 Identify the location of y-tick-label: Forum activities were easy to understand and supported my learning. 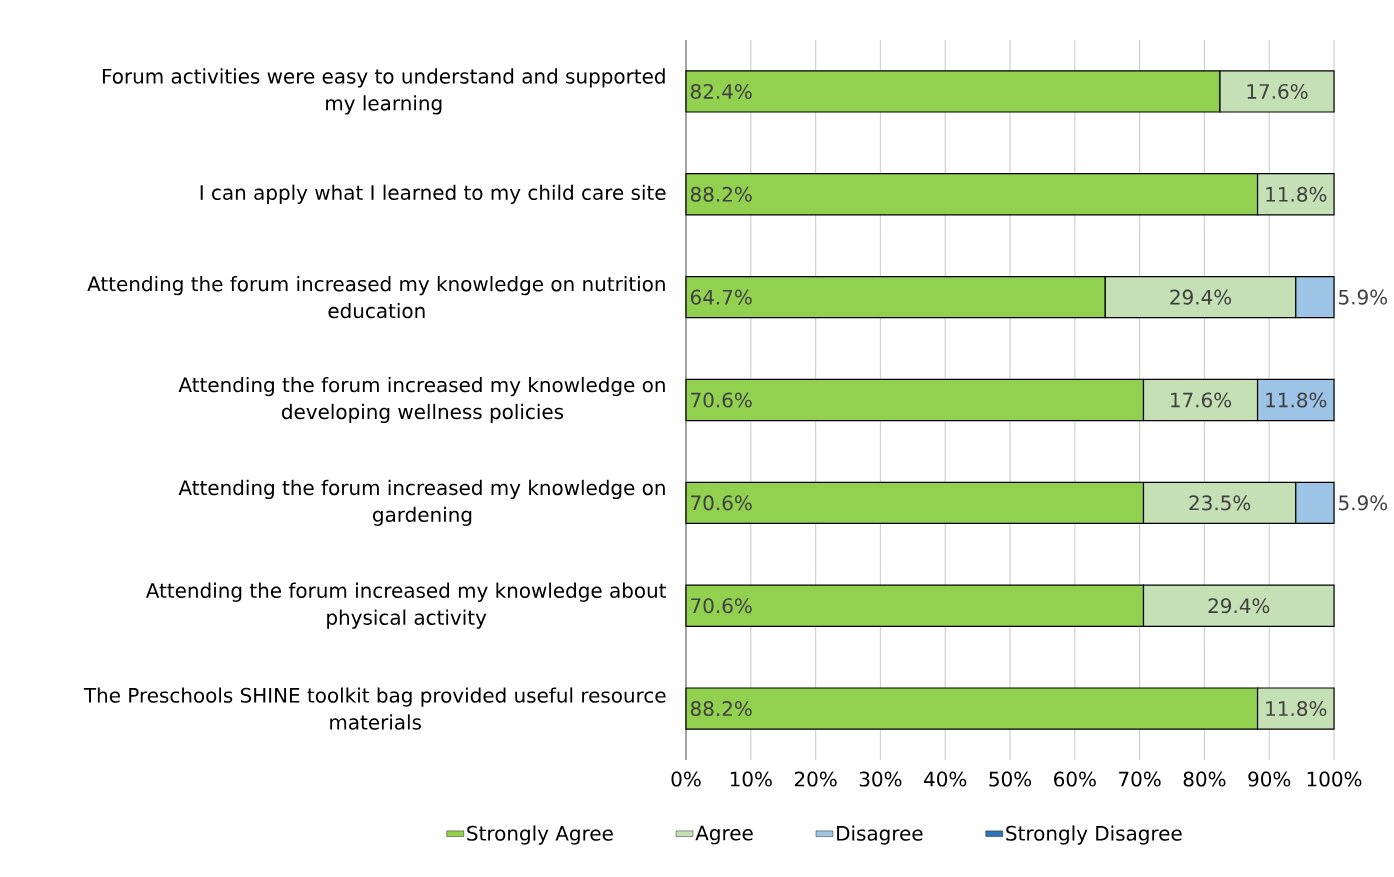
(383, 91).